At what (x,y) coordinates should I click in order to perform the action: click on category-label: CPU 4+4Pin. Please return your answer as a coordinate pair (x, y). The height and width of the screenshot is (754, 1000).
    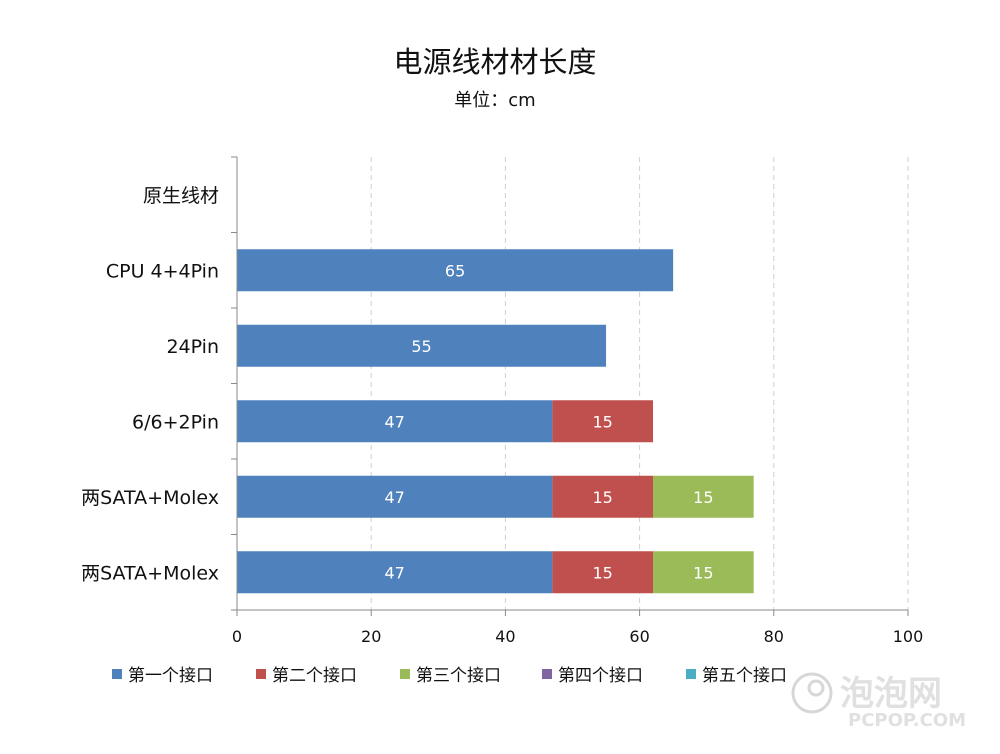
    Looking at the image, I should click on (162, 271).